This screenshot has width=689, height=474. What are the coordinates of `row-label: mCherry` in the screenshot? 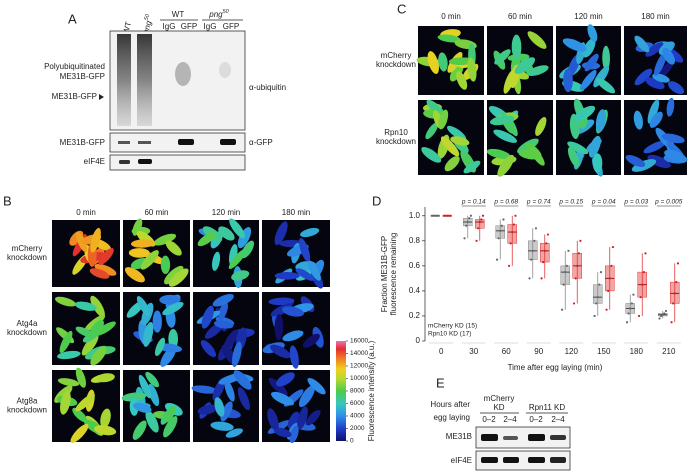 It's located at (396, 55).